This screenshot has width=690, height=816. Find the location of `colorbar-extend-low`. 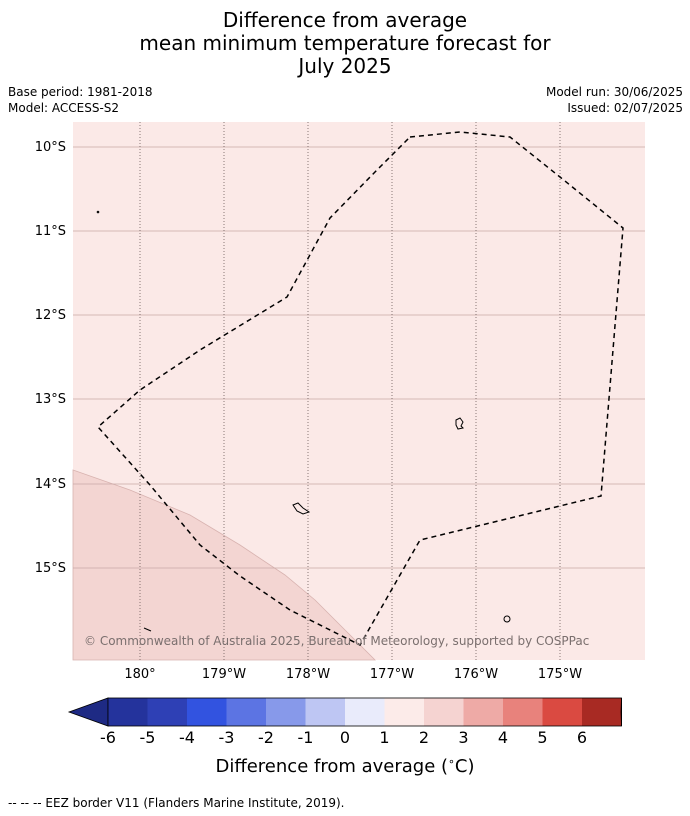

colorbar-extend-low is located at coordinates (88, 712).